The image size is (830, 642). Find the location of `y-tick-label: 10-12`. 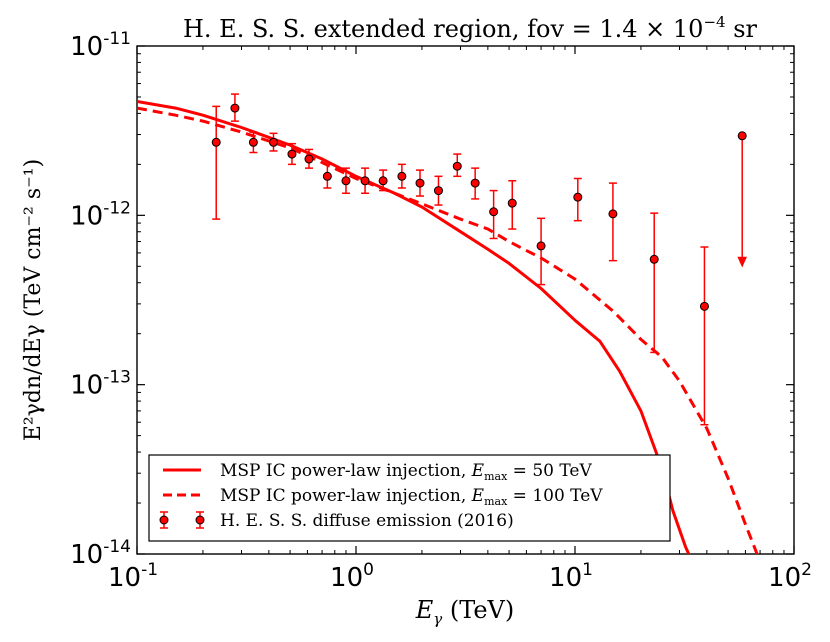

y-tick-label: 10-12 is located at coordinates (100, 214).